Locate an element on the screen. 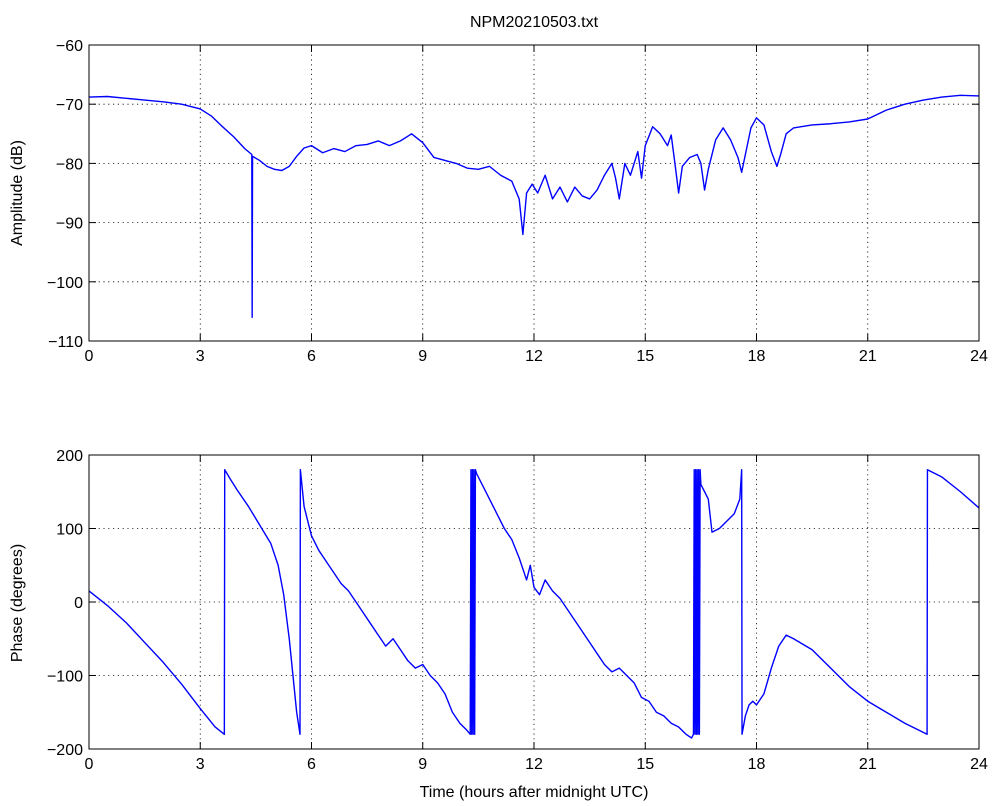 This screenshot has height=806, width=998. phase-y-label: Phase (degrees) is located at coordinates (17, 603).